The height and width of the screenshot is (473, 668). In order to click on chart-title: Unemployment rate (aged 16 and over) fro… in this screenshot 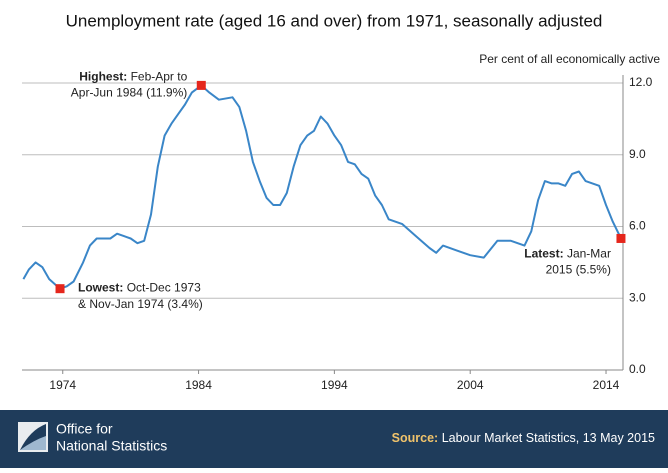, I will do `click(334, 20)`.